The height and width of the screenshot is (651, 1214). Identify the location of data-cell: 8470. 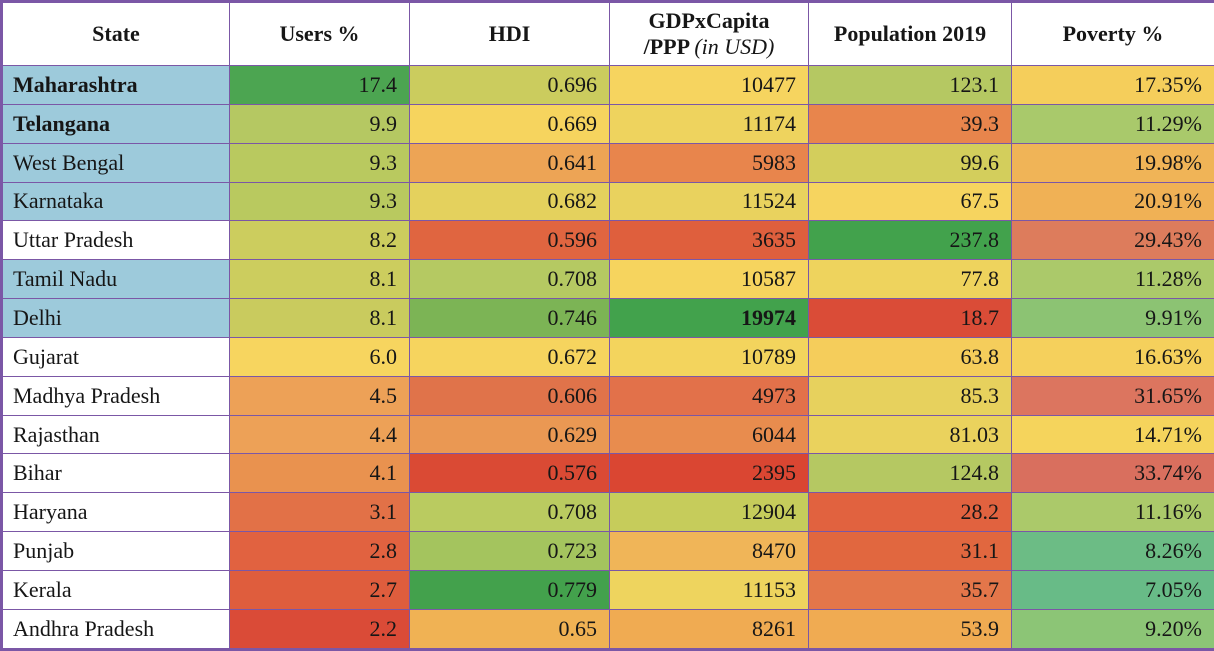
(709, 551).